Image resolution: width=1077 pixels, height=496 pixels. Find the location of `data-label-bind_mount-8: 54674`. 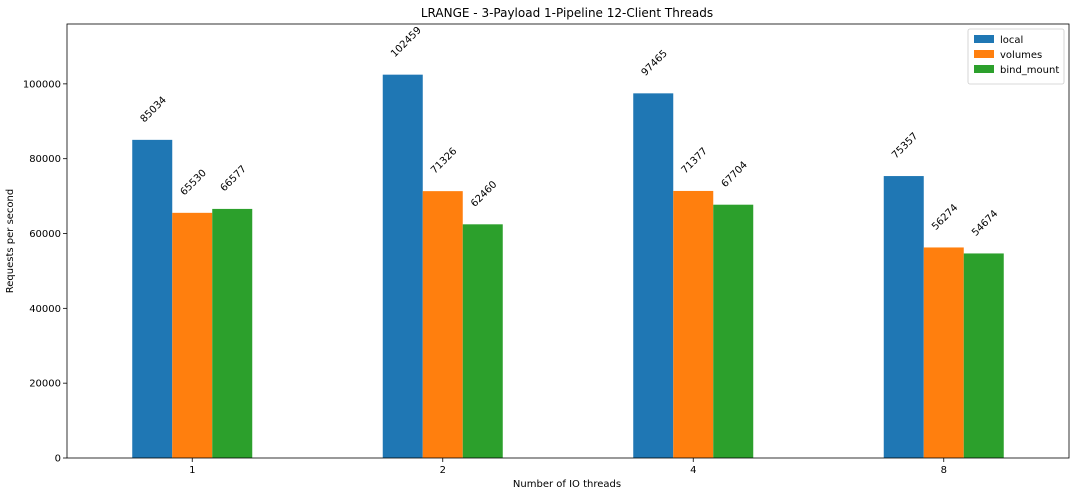

data-label-bind_mount-8: 54674 is located at coordinates (985, 223).